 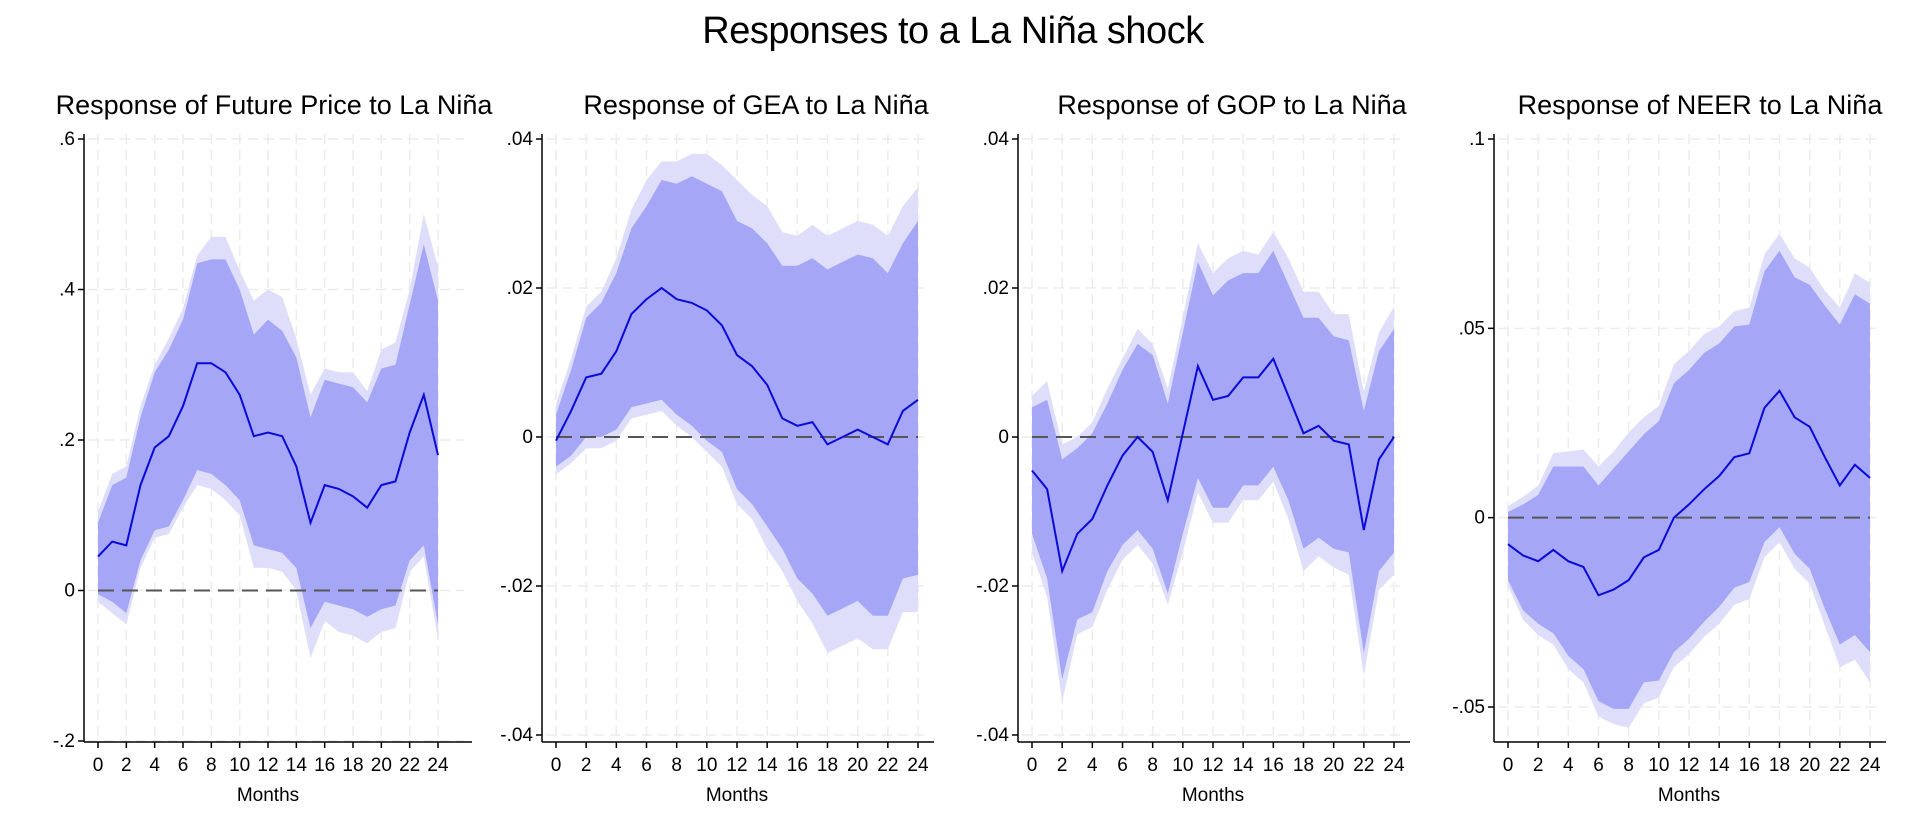 I want to click on panel-title: Response of GOP to La Niña, so click(x=1232, y=105).